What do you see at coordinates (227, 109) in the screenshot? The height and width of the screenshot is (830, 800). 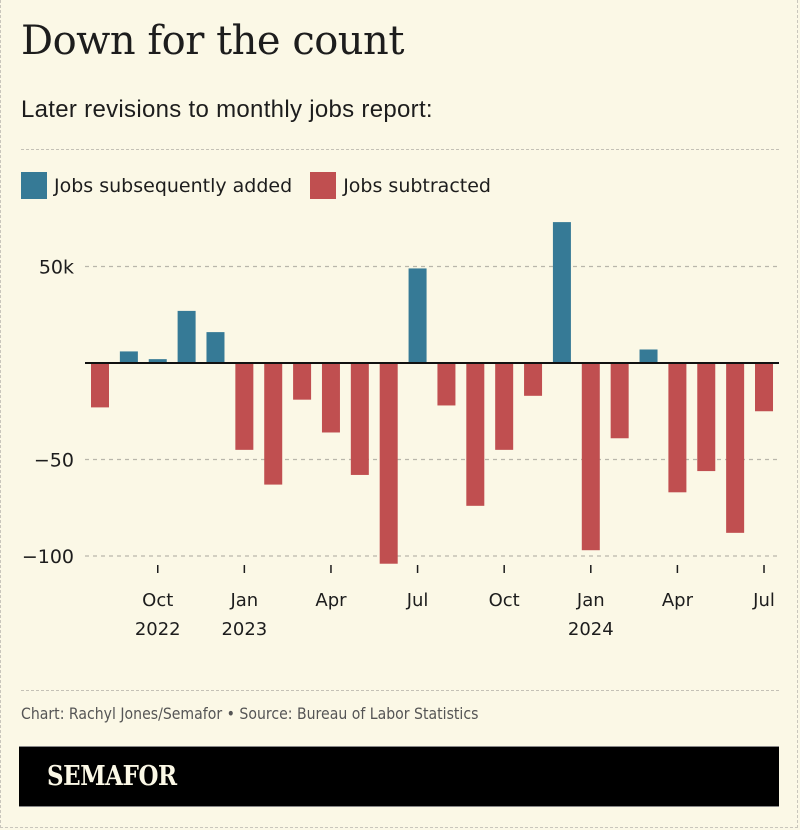 I see `chart-subtitle: Later revisions to monthly jobs report:` at bounding box center [227, 109].